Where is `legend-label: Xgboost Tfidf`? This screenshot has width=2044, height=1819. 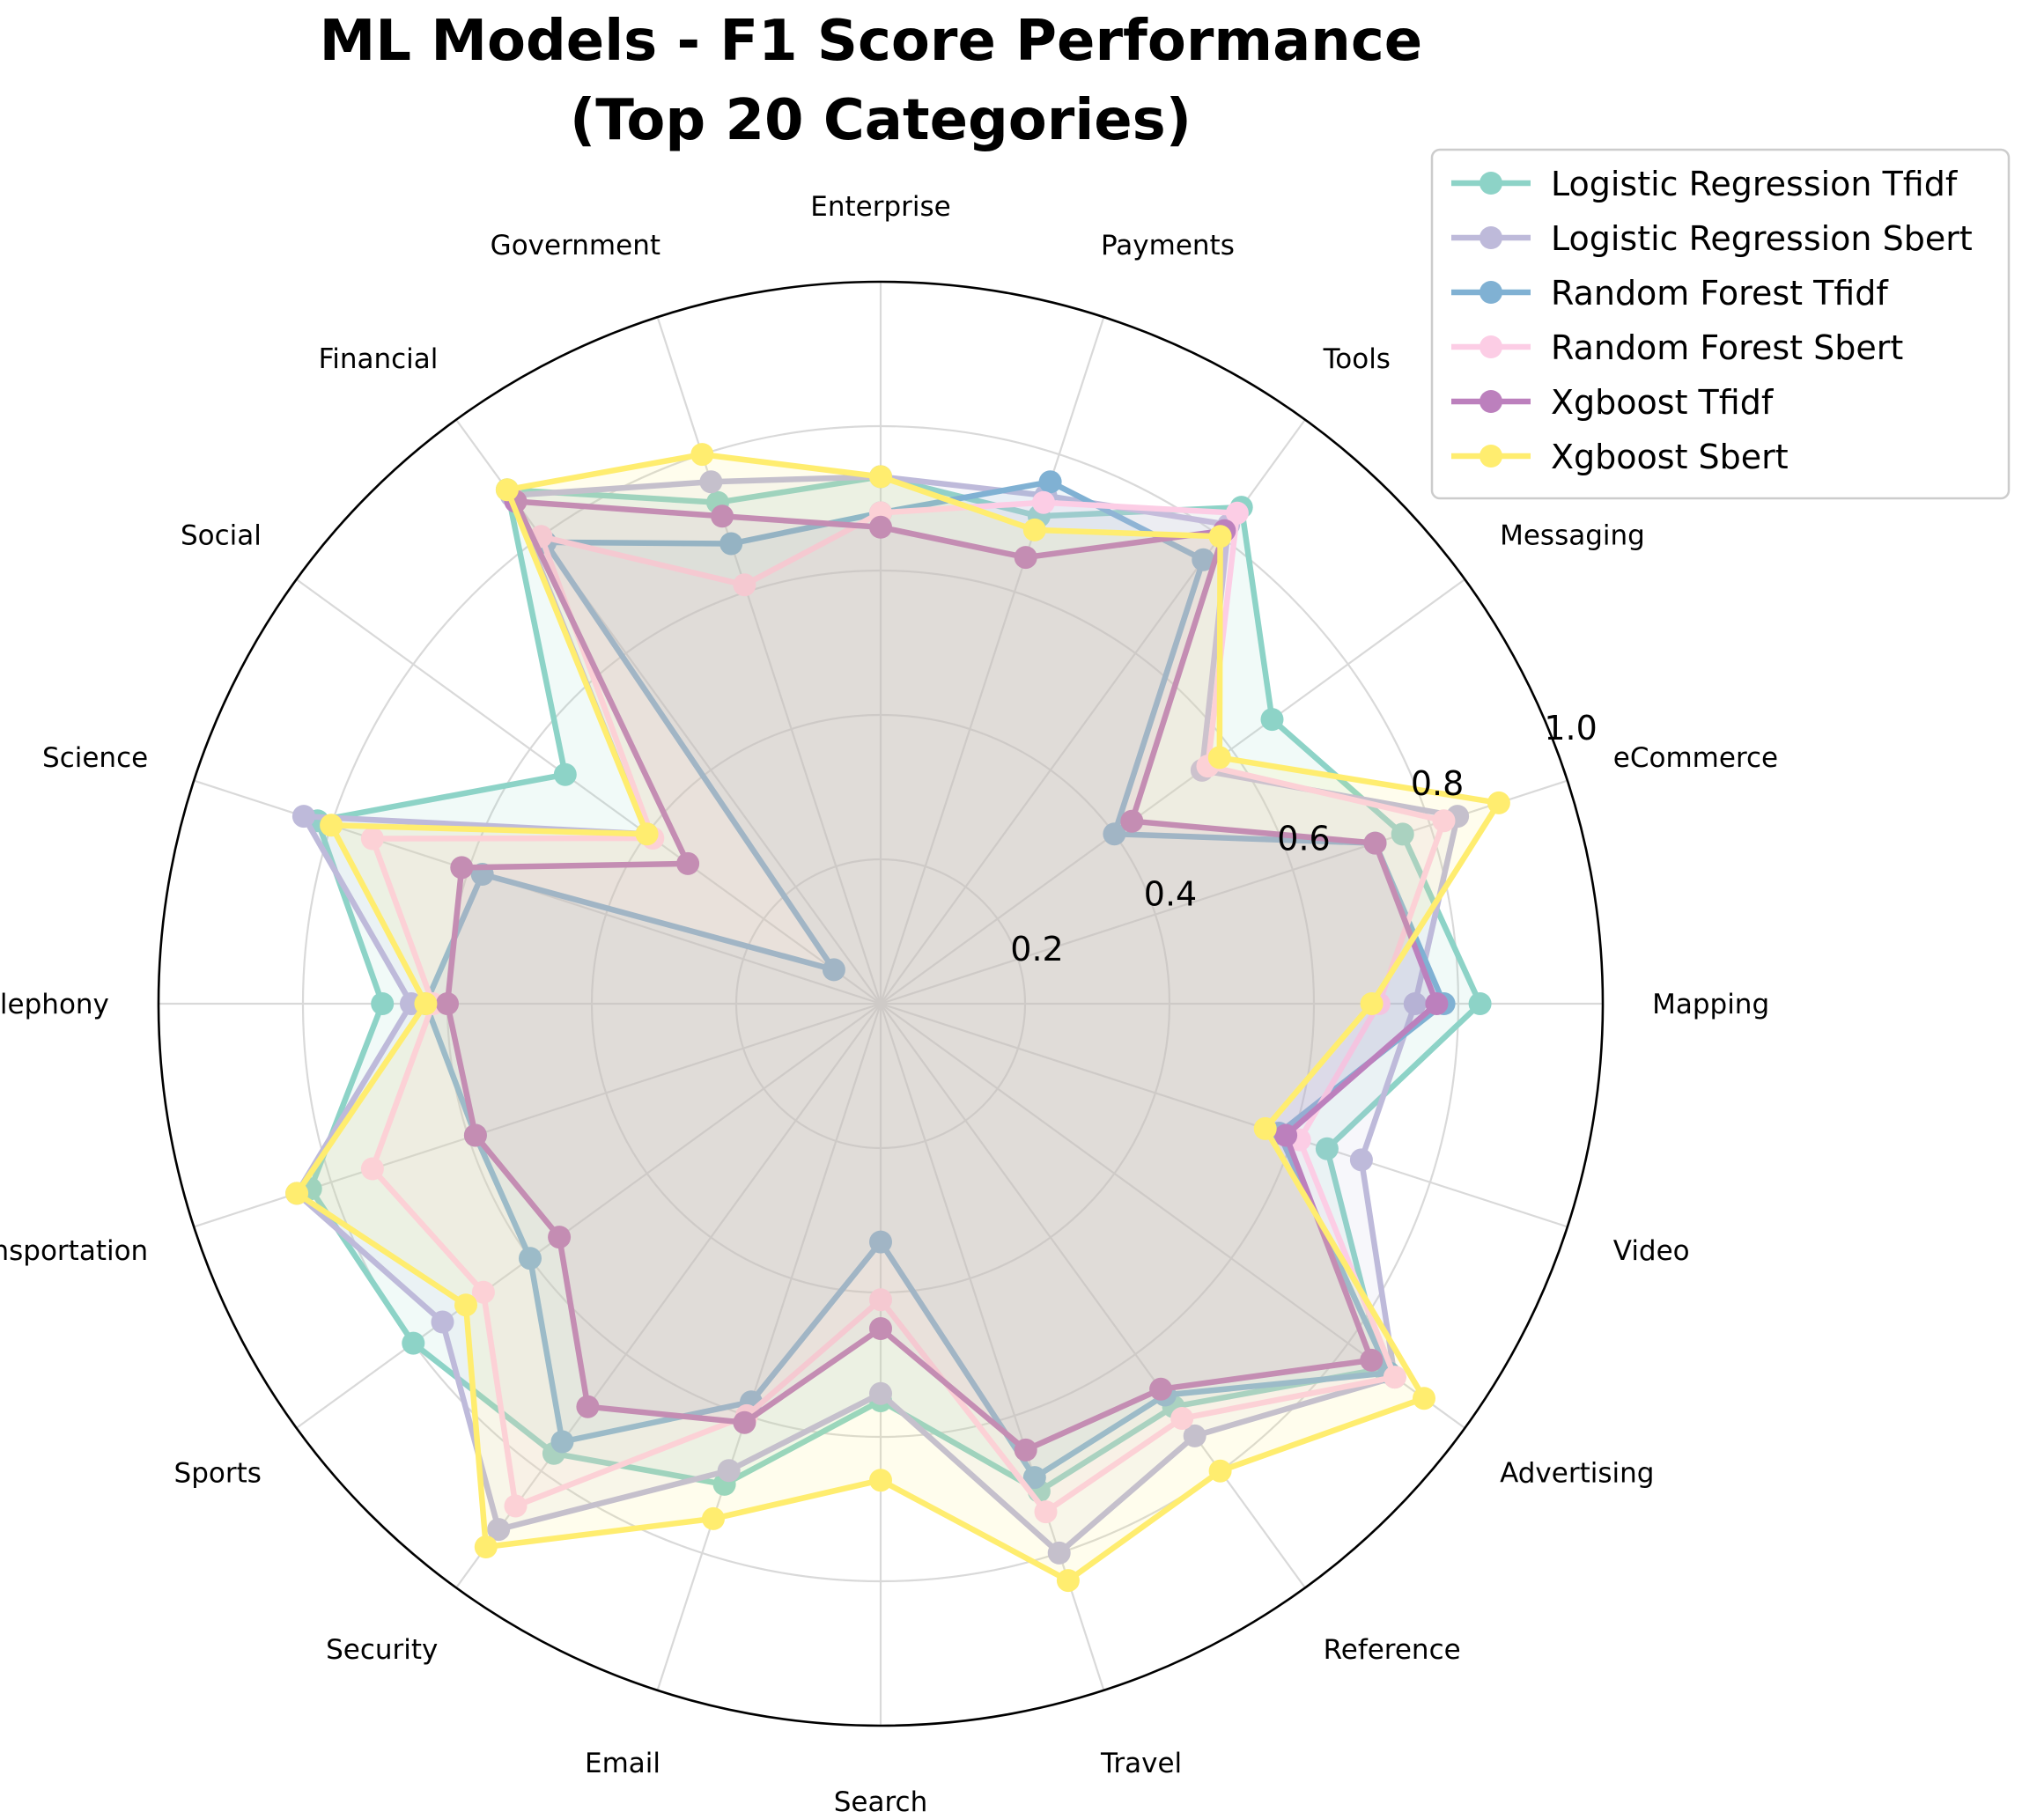 legend-label: Xgboost Tfidf is located at coordinates (1663, 402).